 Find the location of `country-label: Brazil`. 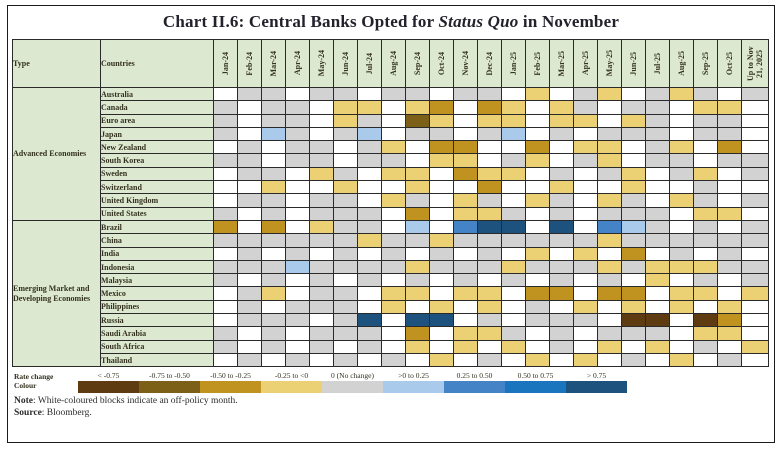

country-label: Brazil is located at coordinates (157, 227).